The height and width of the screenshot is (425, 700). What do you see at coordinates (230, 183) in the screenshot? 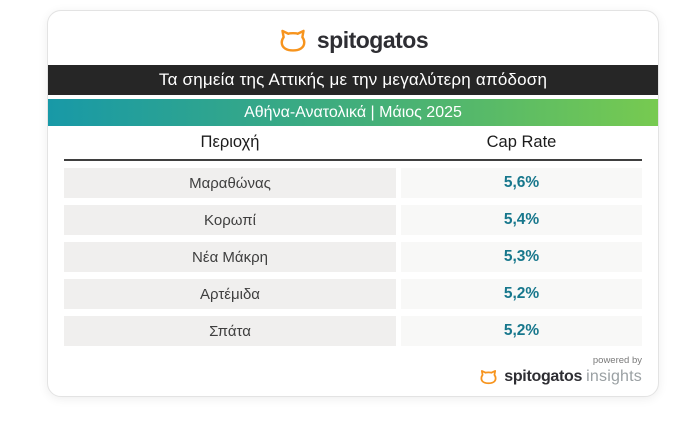
I see `area-cell: Μαραθώνας` at bounding box center [230, 183].